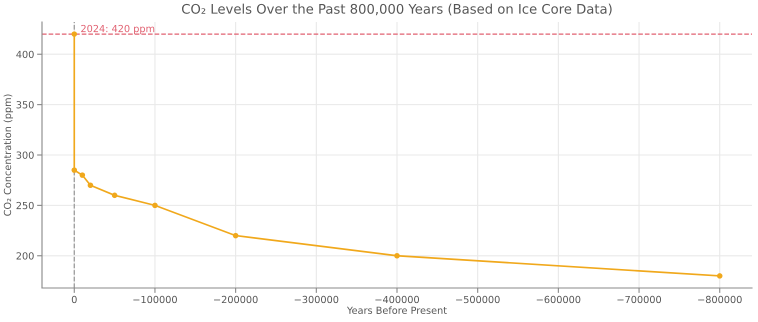  Describe the element at coordinates (9, 155) in the screenshot. I see `y-axis-title: CO₂ Concentration (ppm)` at that location.